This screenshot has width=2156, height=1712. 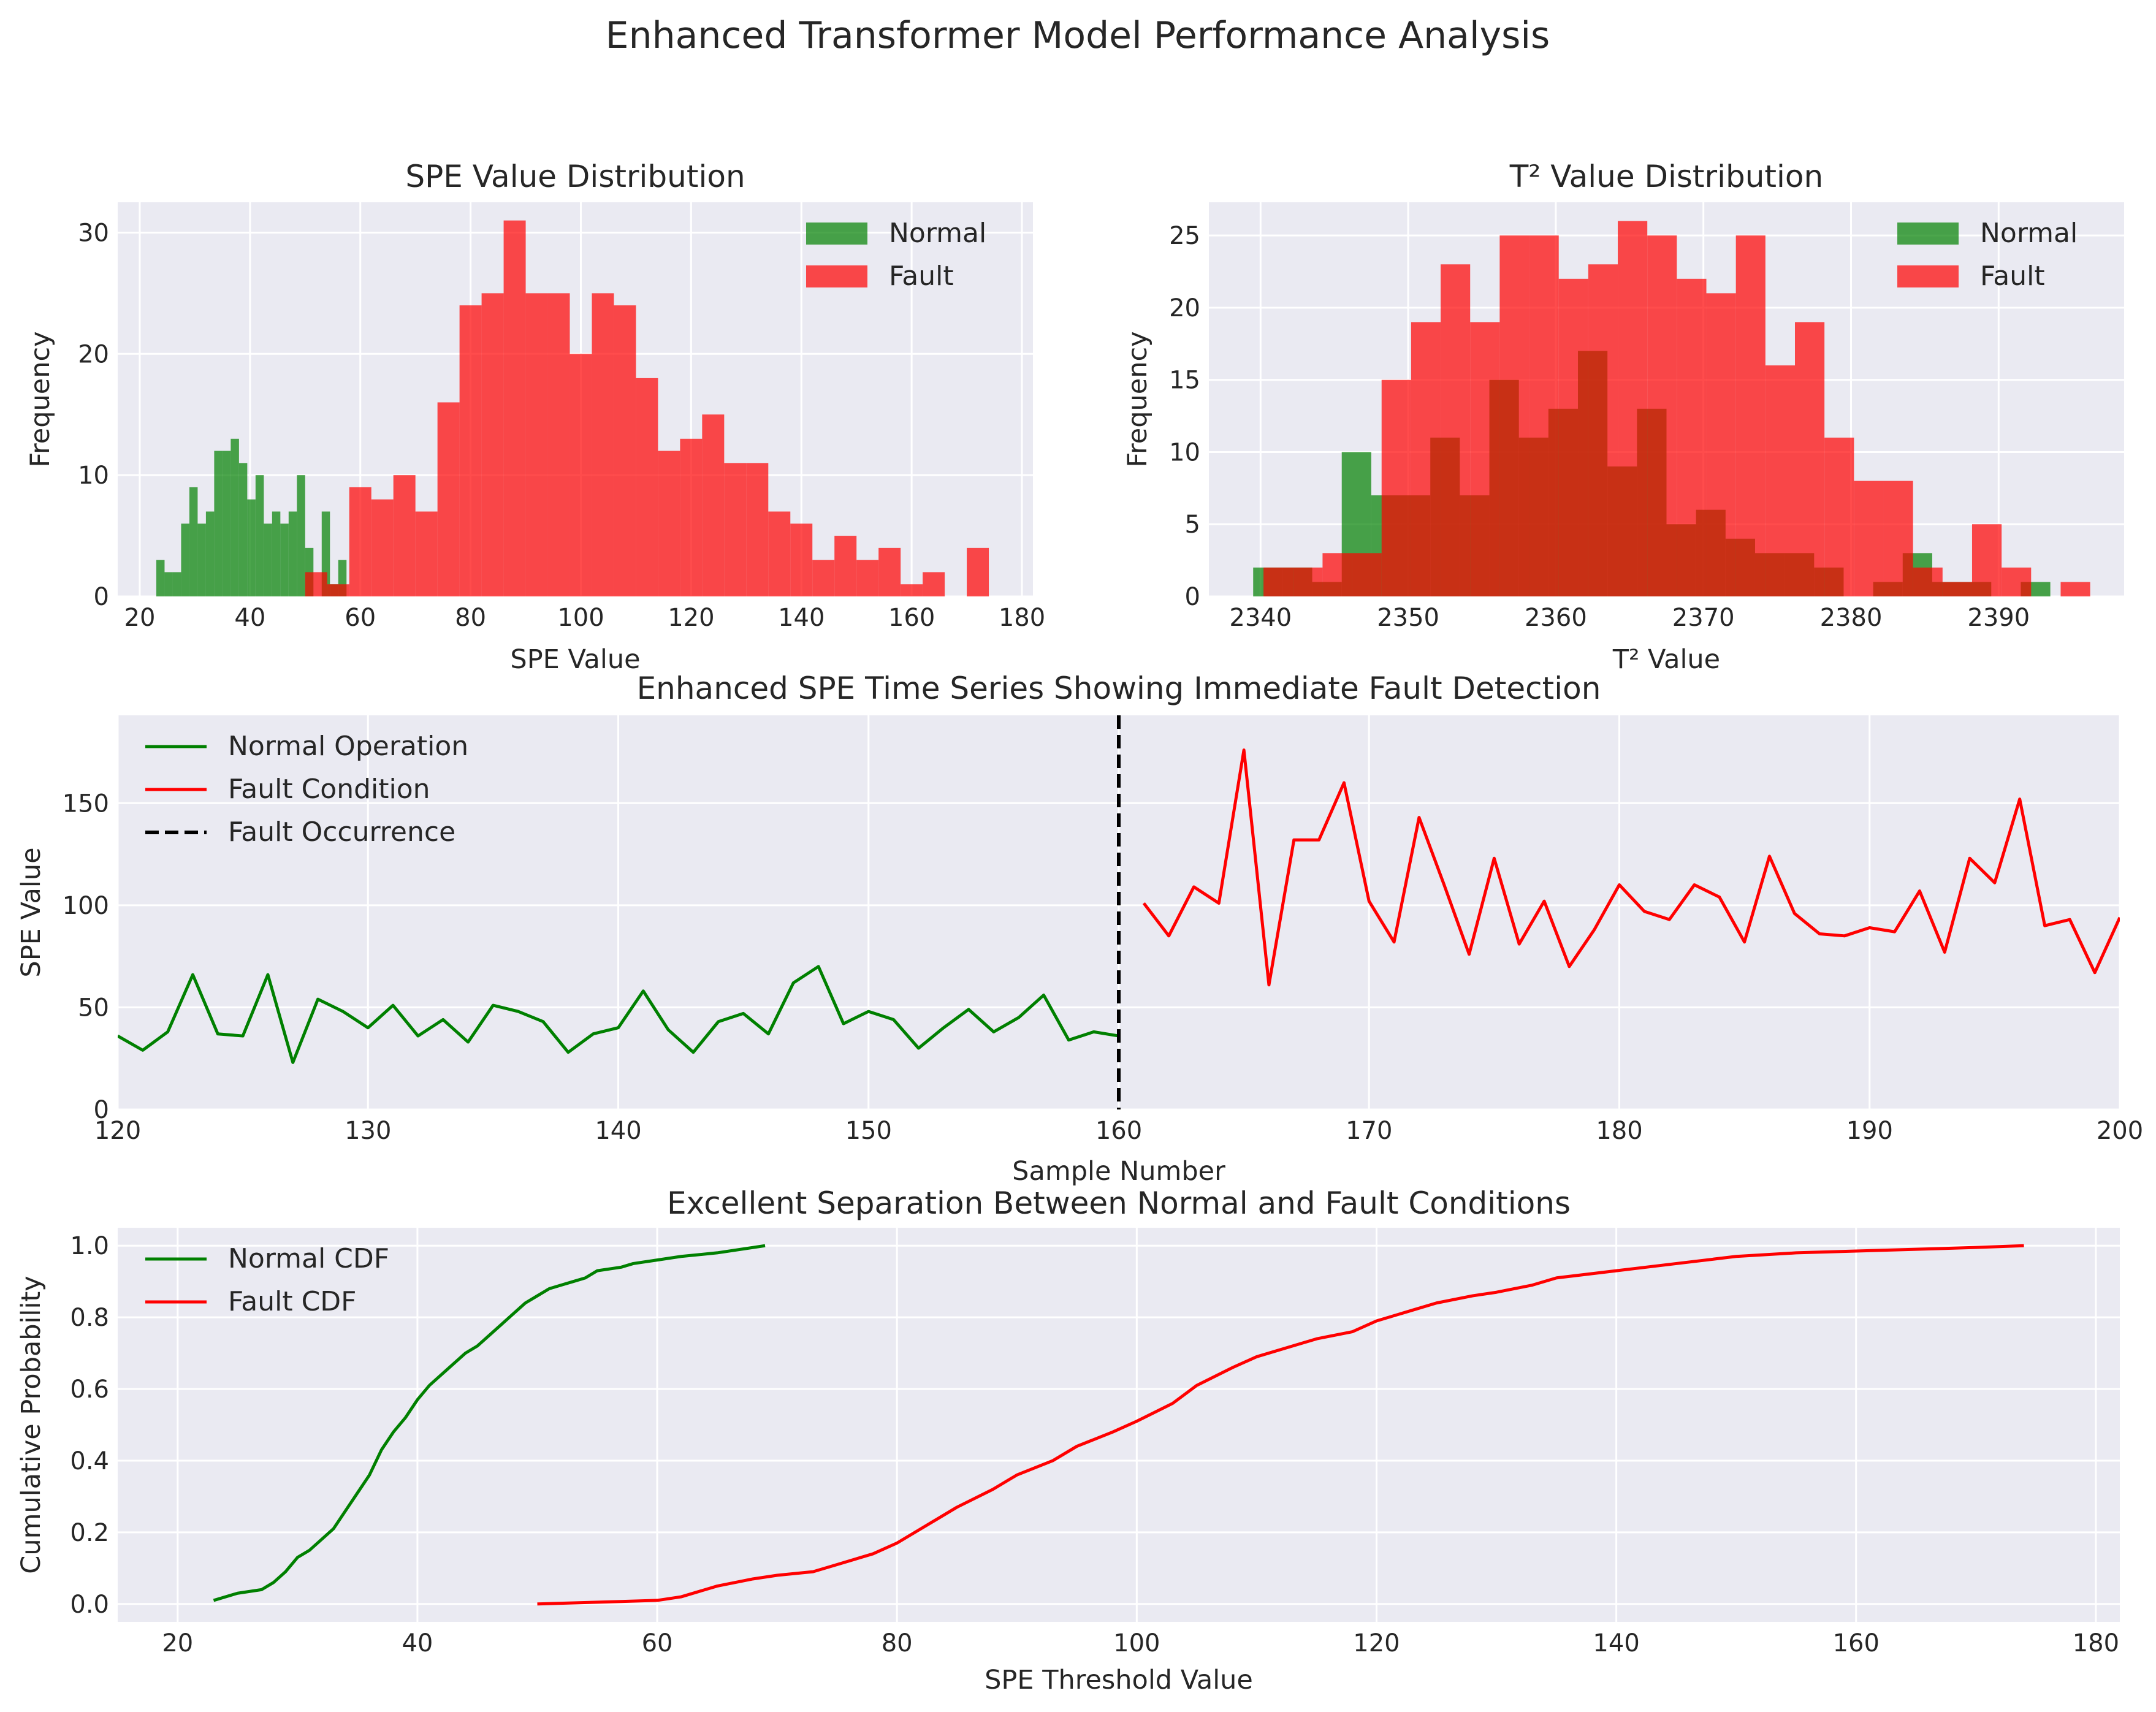 What do you see at coordinates (1119, 1680) in the screenshot?
I see `x-axis-label: SPE Threshold Value` at bounding box center [1119, 1680].